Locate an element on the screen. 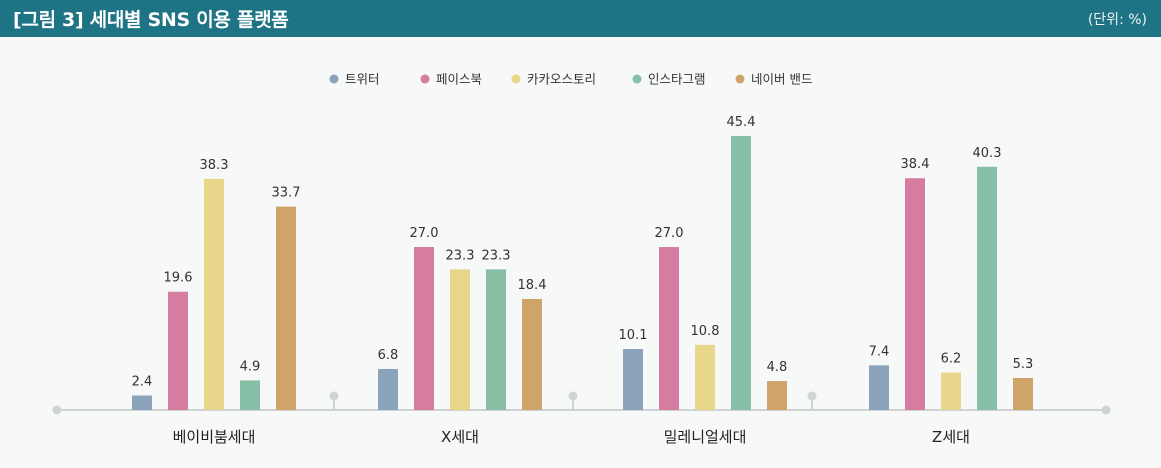 The width and height of the screenshot is (1161, 468). legend-label-4: 인스타그램 is located at coordinates (677, 79).